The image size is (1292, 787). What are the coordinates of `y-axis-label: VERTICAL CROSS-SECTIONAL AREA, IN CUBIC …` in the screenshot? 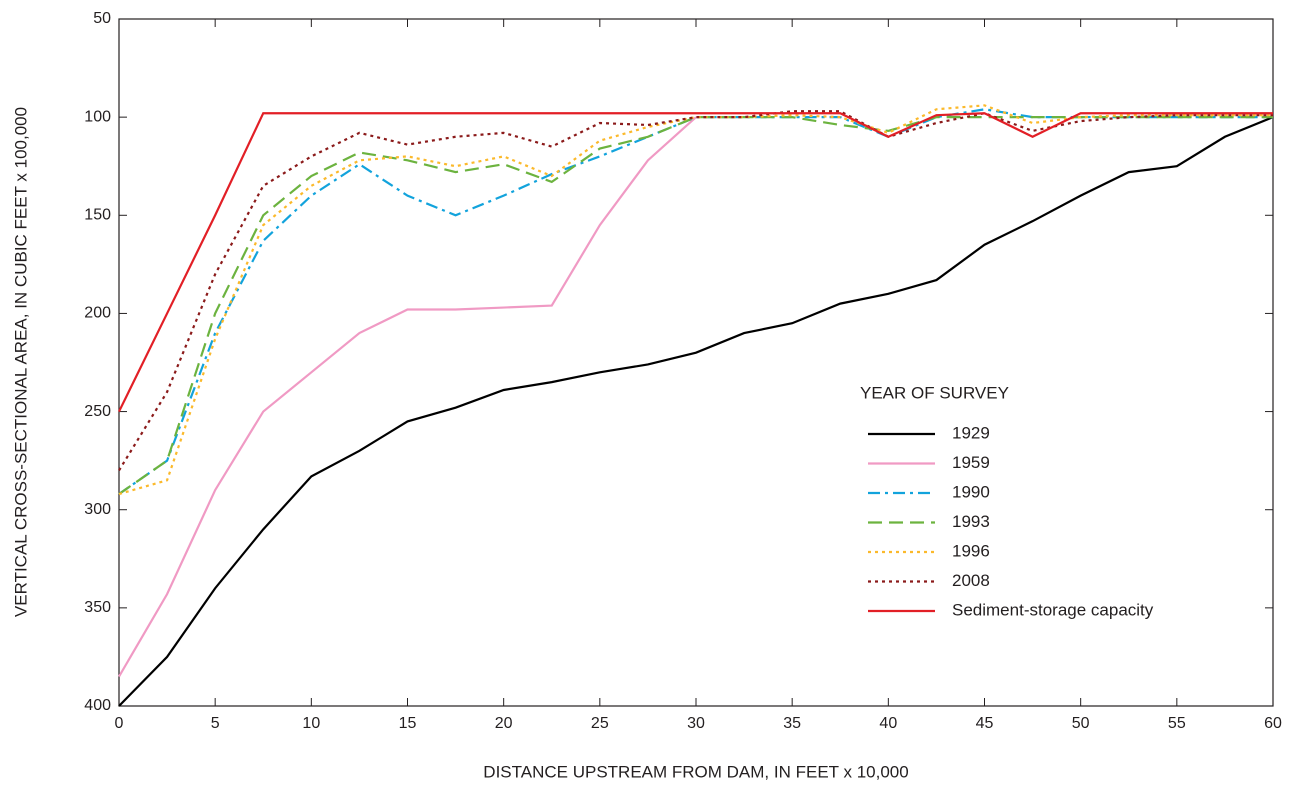 It's located at (20, 362).